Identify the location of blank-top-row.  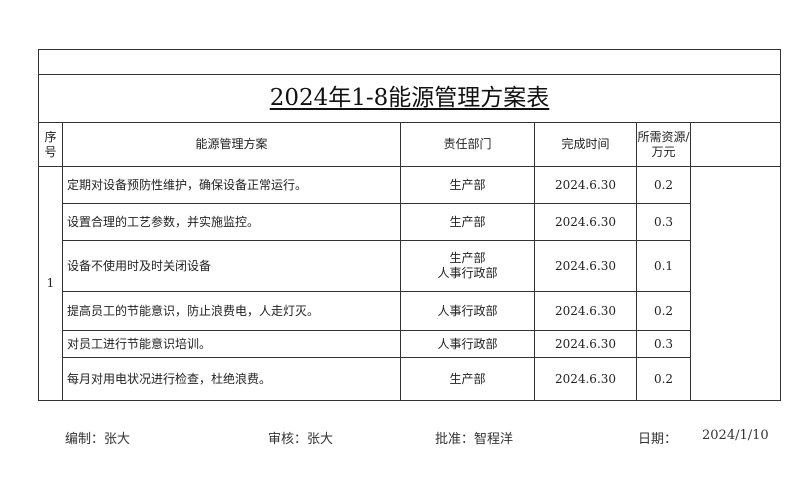
(409, 62).